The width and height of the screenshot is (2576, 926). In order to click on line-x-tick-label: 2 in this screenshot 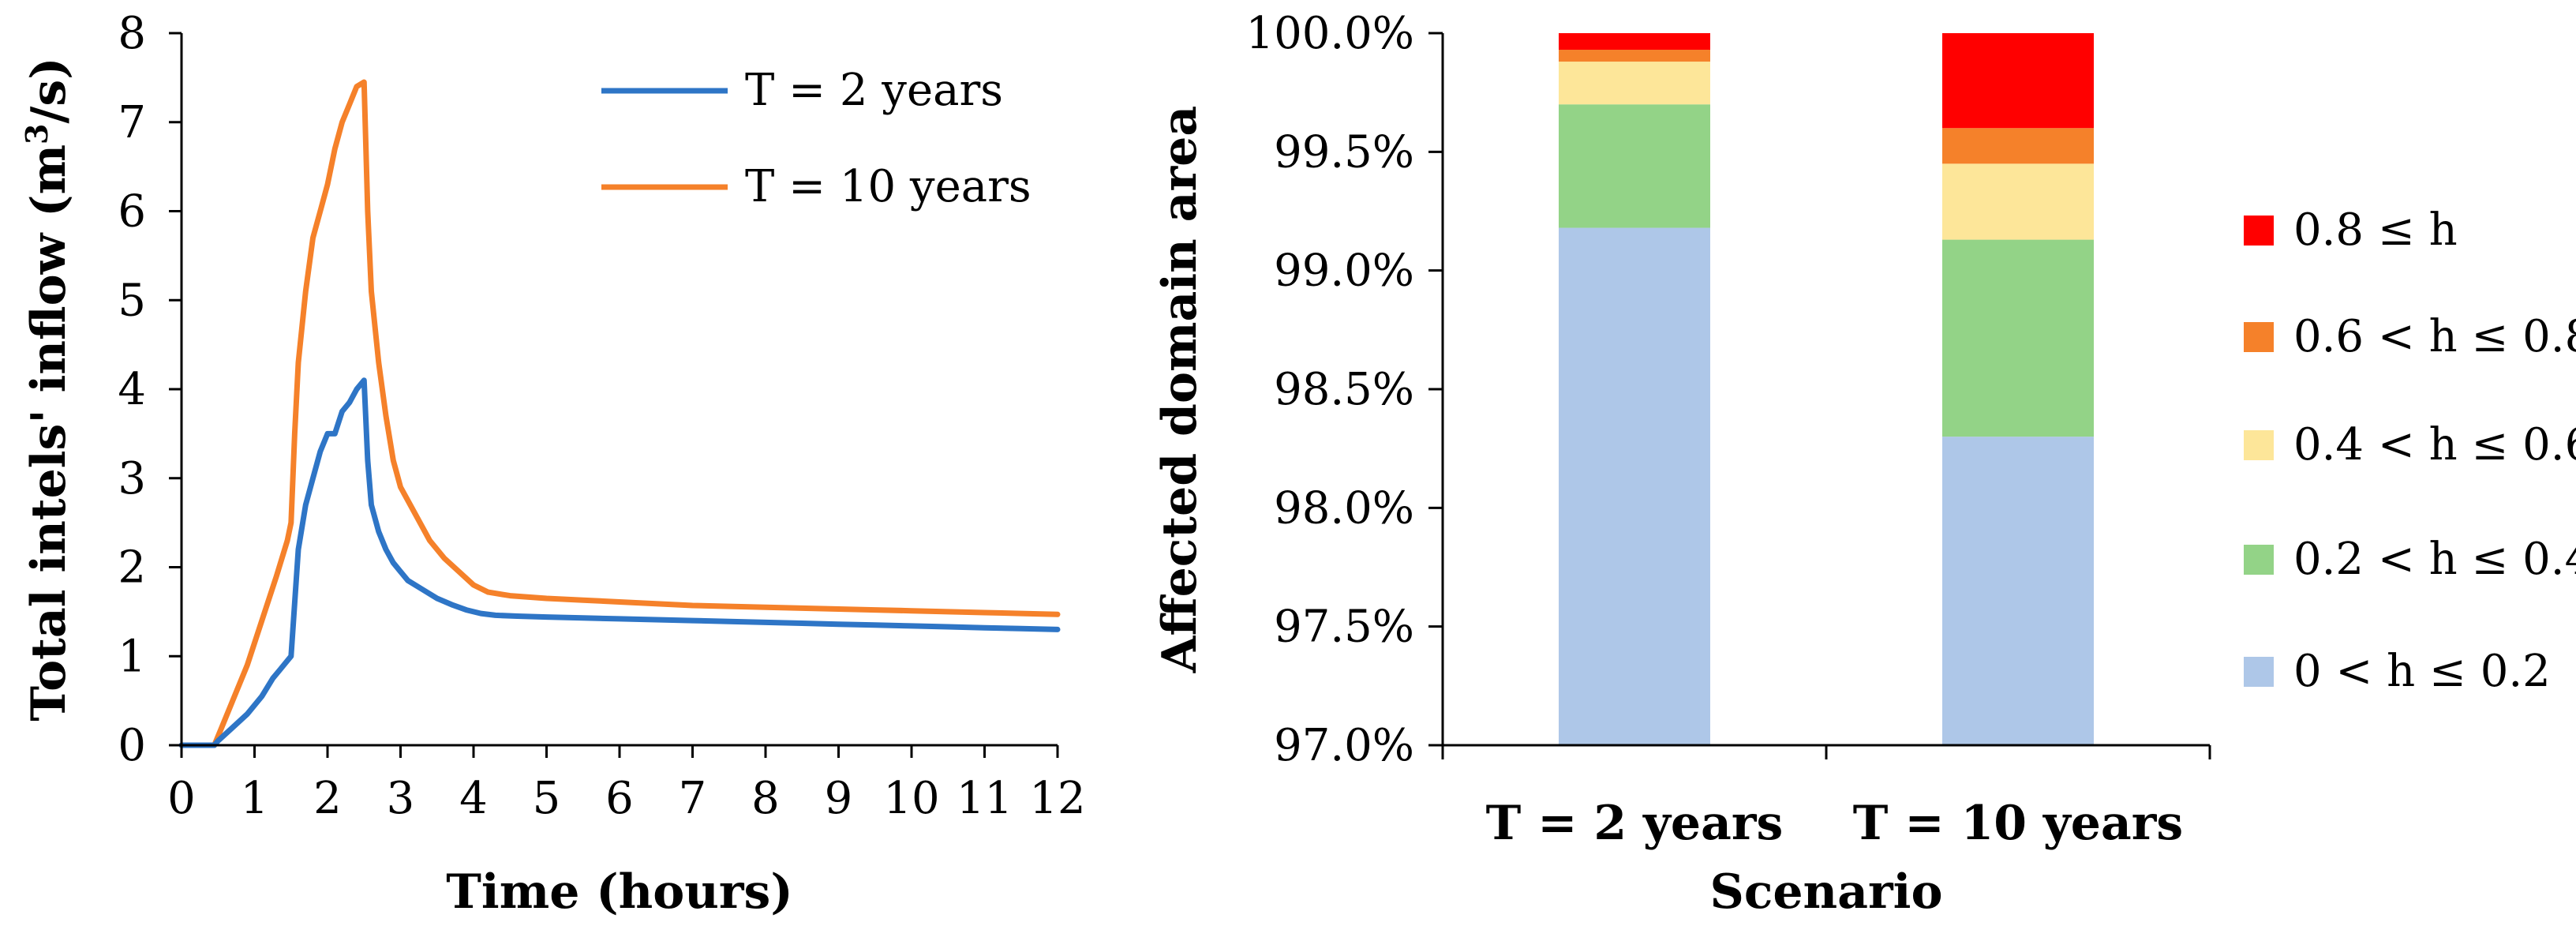, I will do `click(327, 798)`.